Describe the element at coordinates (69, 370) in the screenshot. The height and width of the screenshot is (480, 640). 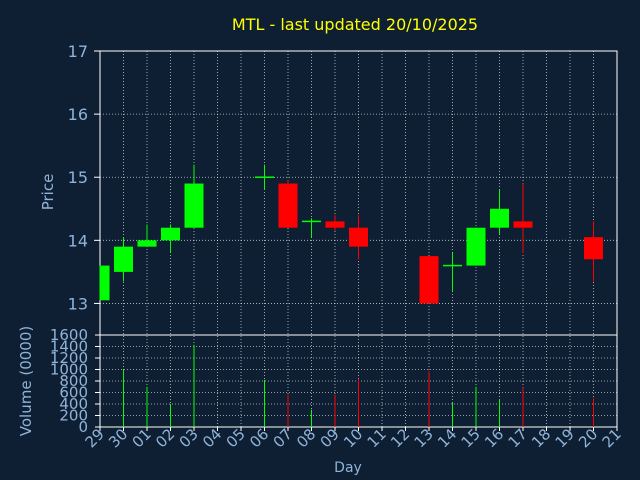
I see `volume-tick-label: 1000` at that location.